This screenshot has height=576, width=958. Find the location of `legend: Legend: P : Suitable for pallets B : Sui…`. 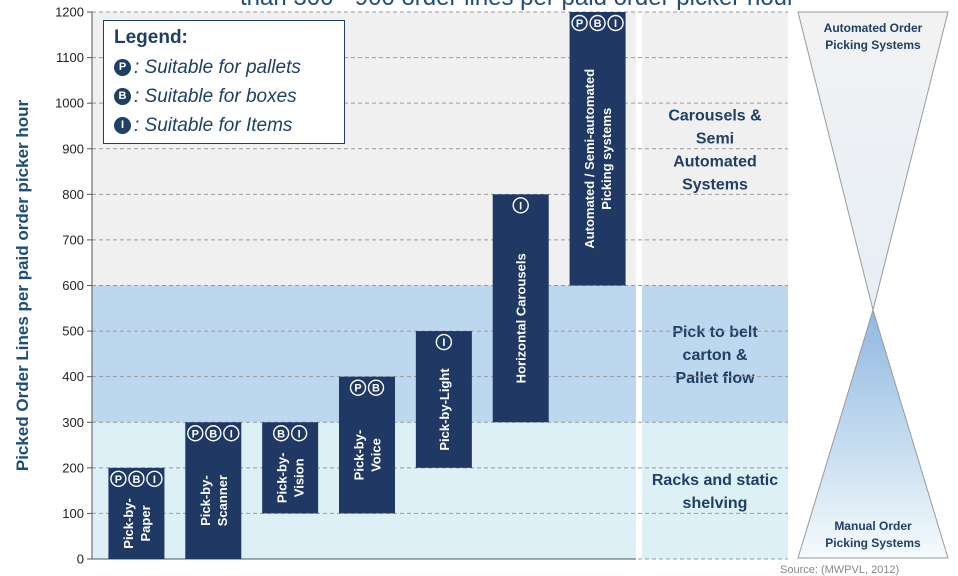

legend: Legend: P : Suitable for pallets B : Sui… is located at coordinates (224, 82).